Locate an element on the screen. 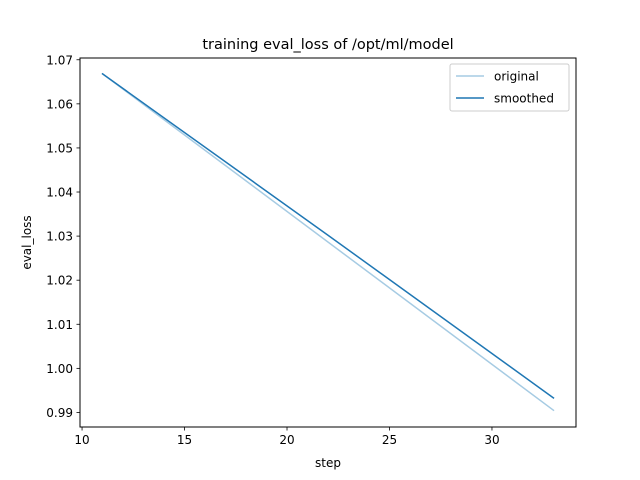 The width and height of the screenshot is (640, 480). x-axis: 10 15 20 25 30 is located at coordinates (287, 437).